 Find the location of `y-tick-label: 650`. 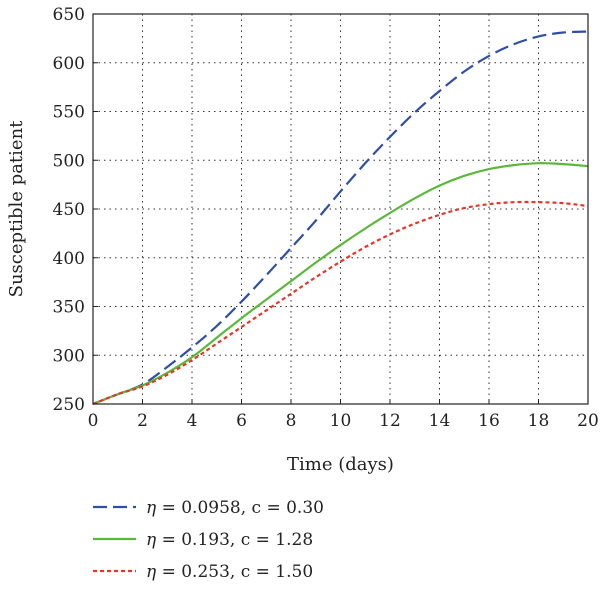

y-tick-label: 650 is located at coordinates (69, 15).